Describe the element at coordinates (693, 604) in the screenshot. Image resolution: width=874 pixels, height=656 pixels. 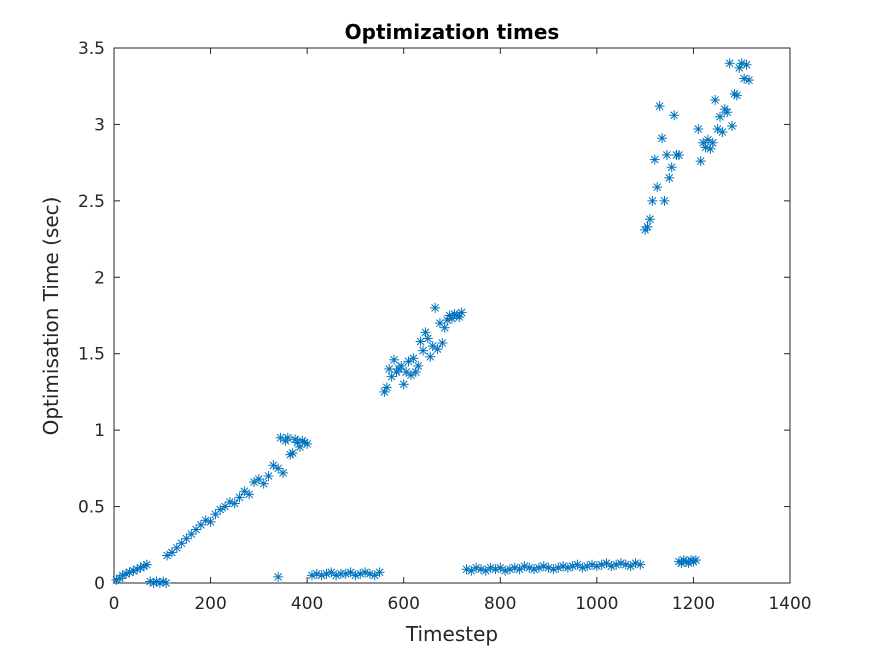
I see `x-tick-label: 1200` at that location.